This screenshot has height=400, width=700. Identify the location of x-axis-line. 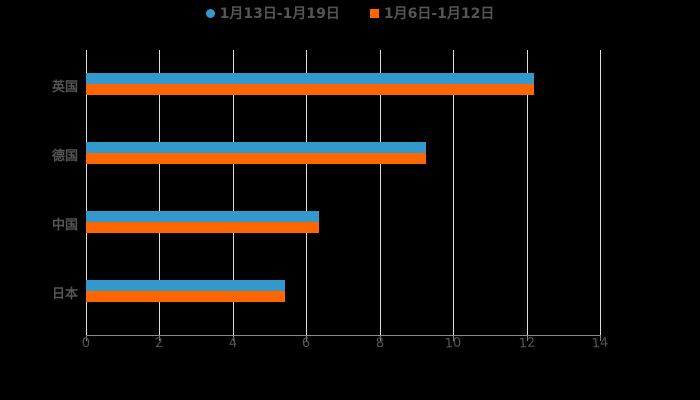
(343, 335).